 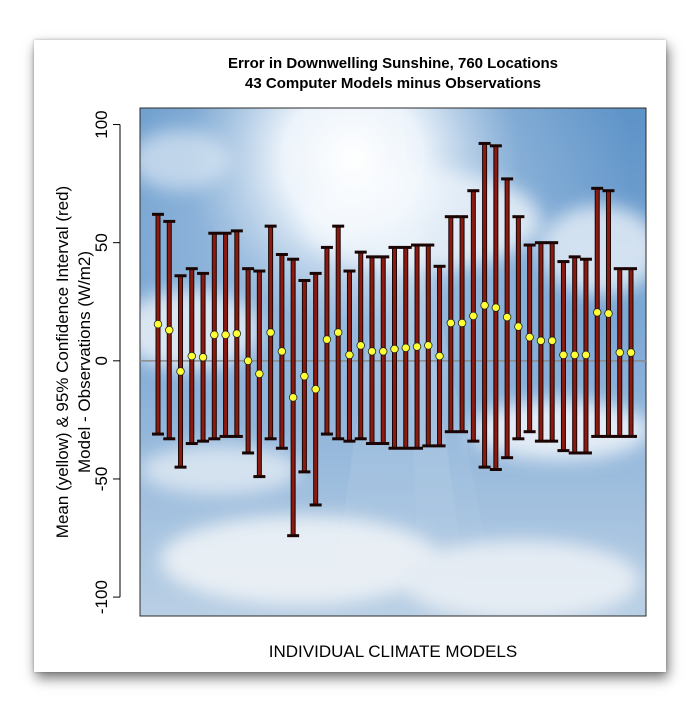 What do you see at coordinates (393, 83) in the screenshot?
I see `chart-subtitle: 43 Computer Models minus Observations` at bounding box center [393, 83].